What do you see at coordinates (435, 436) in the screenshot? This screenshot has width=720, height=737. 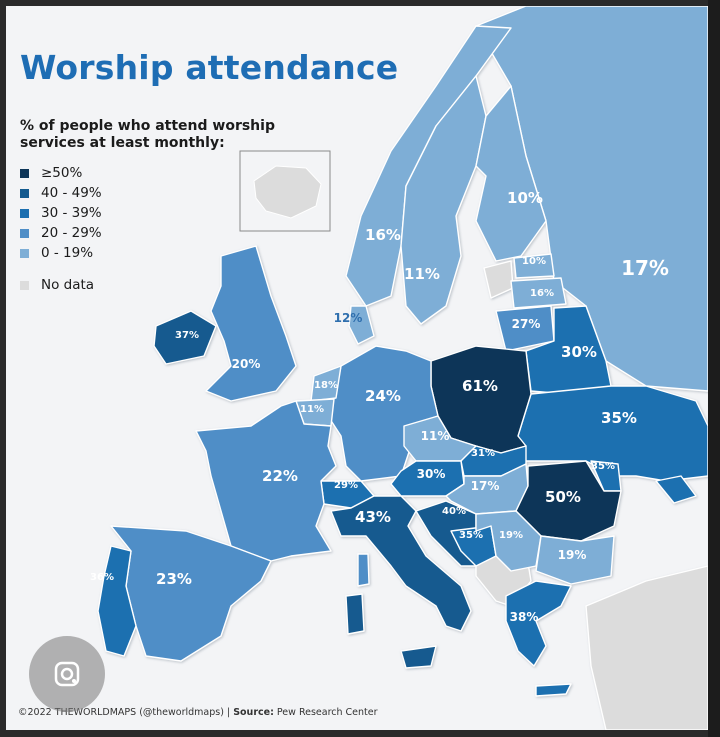 I see `label-czechia: 11%` at bounding box center [435, 436].